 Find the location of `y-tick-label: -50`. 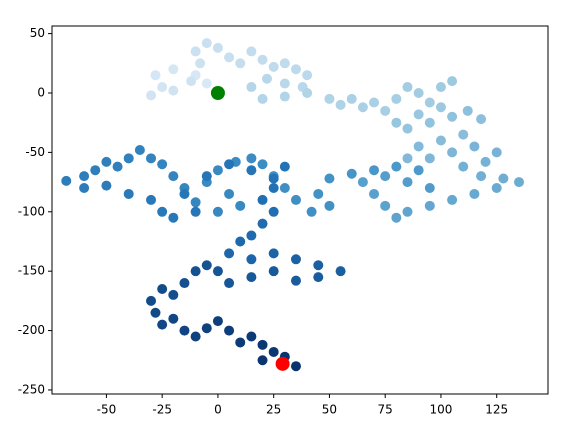

y-tick-label: -50 is located at coordinates (35, 152).